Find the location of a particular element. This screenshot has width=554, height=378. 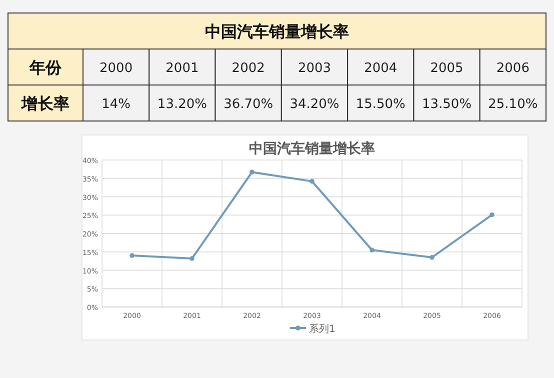

category-label: 2003 is located at coordinates (315, 68).